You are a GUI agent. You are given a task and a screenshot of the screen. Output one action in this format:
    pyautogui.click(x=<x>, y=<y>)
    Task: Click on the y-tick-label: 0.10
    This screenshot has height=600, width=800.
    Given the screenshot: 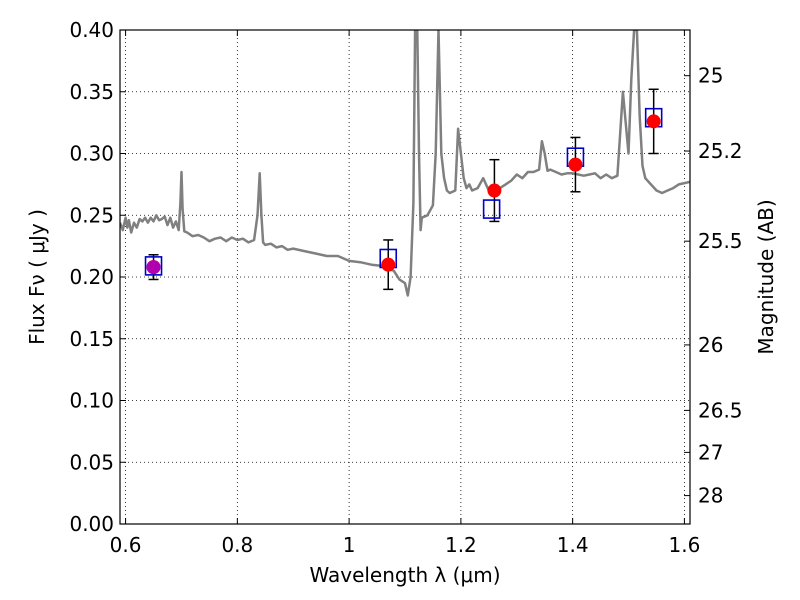 What is the action you would take?
    pyautogui.click(x=91, y=401)
    